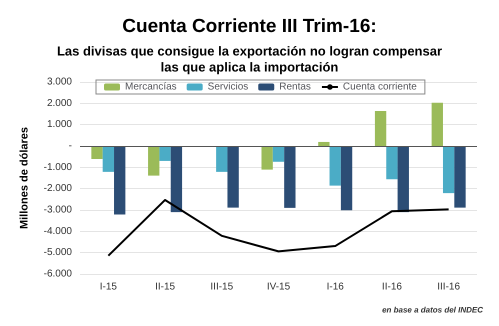 The image size is (499, 326). I want to click on y-tick-label: -, so click(70, 146).